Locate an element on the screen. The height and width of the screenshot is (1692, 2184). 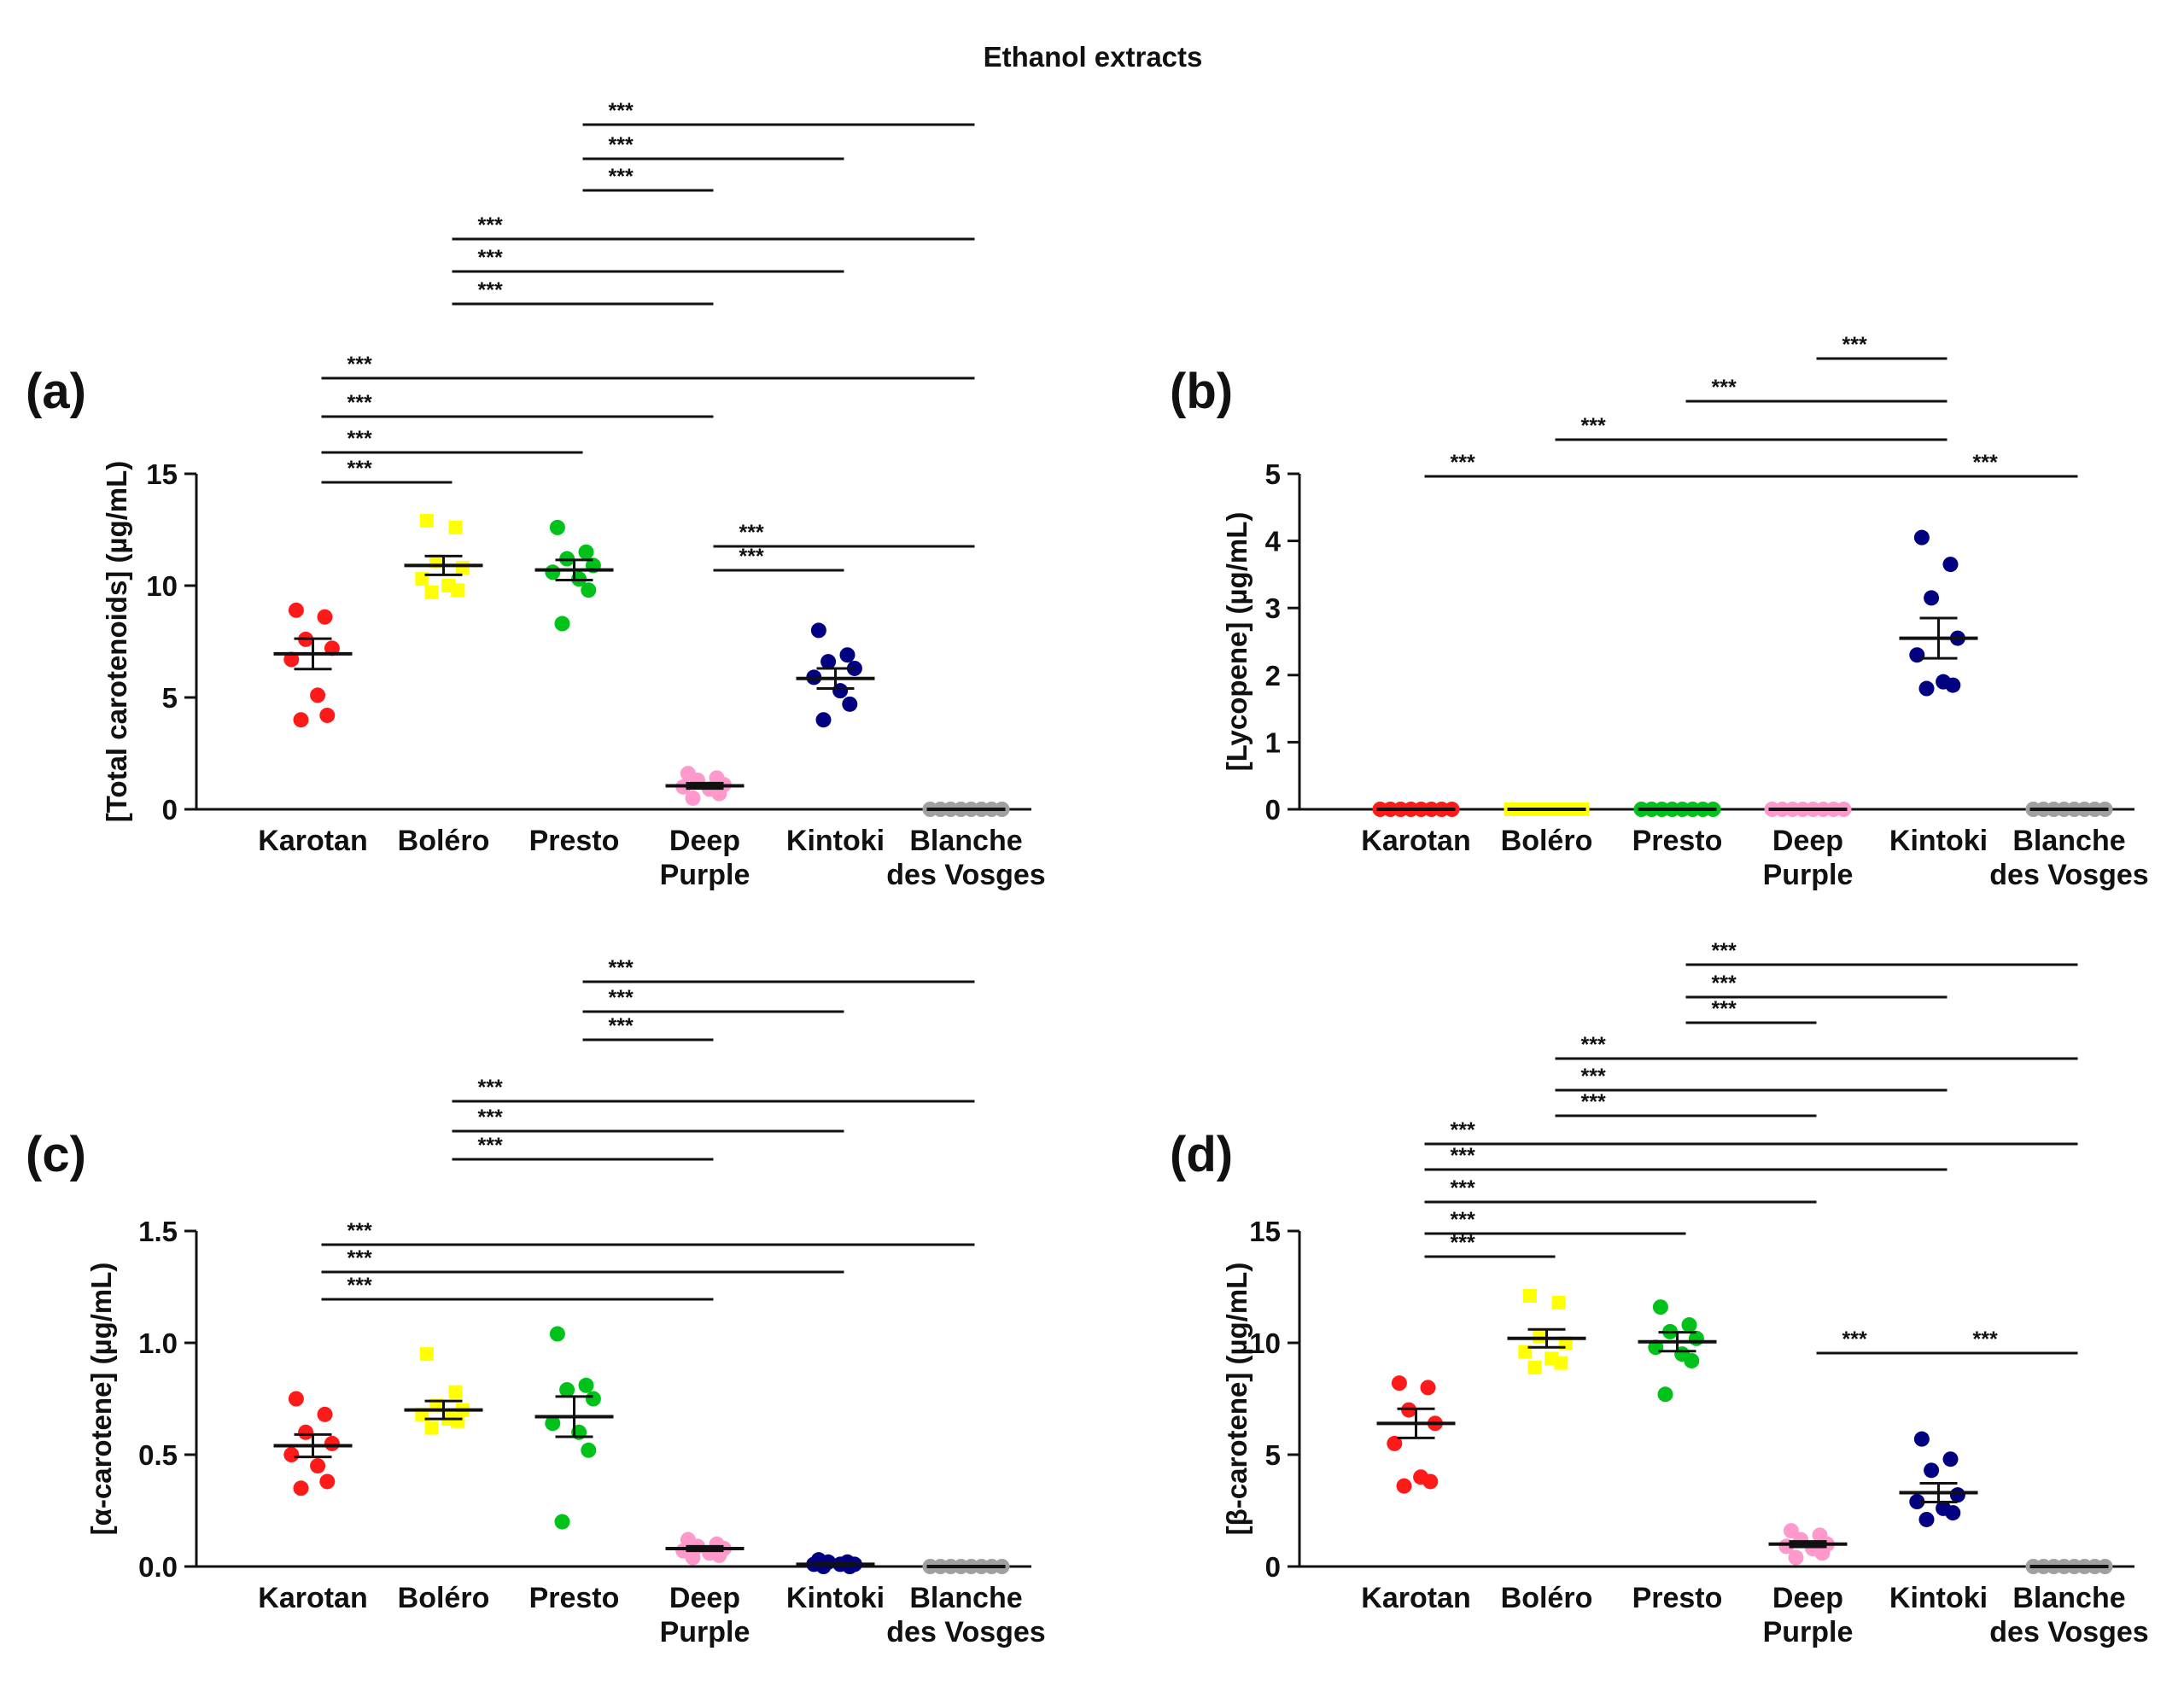
y-tick-label: 0.0 is located at coordinates (158, 1567).